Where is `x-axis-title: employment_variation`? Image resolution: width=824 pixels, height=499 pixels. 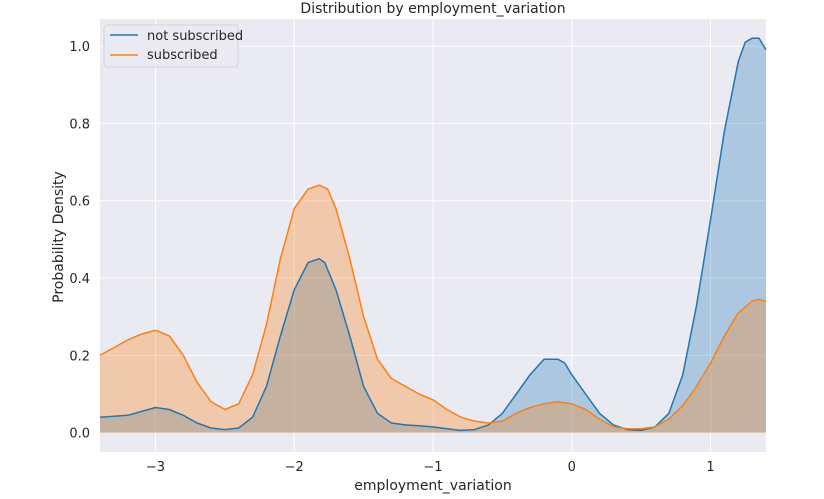
x-axis-title: employment_variation is located at coordinates (432, 486).